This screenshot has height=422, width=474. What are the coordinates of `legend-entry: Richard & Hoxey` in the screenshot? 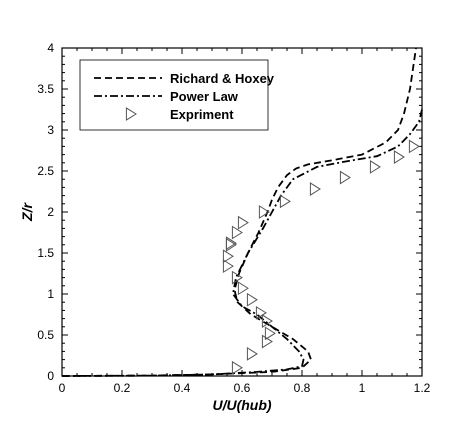 It's located at (222, 78).